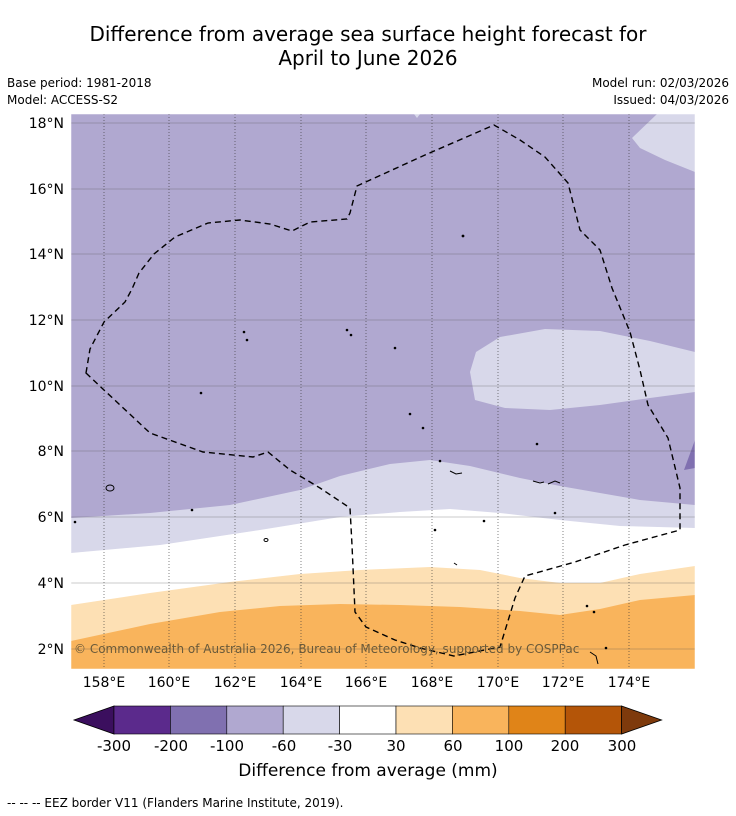  What do you see at coordinates (689, 455) in the screenshot?
I see `band-minus-100-200-patch` at bounding box center [689, 455].